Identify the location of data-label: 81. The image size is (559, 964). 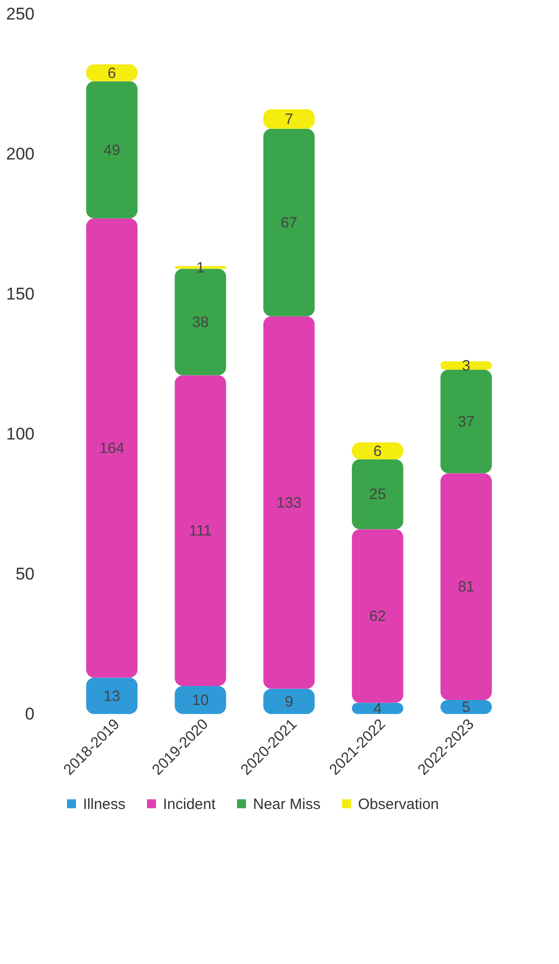
(466, 587).